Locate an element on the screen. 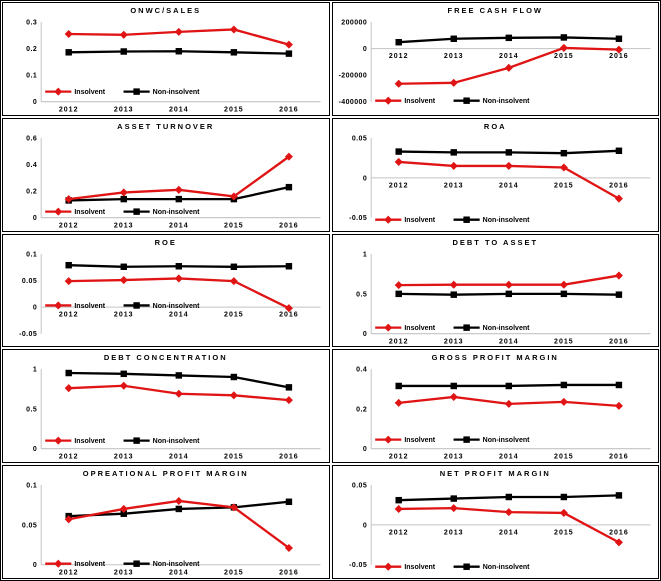  chart-title: GROSS PROFIT MARGIN is located at coordinates (495, 358).